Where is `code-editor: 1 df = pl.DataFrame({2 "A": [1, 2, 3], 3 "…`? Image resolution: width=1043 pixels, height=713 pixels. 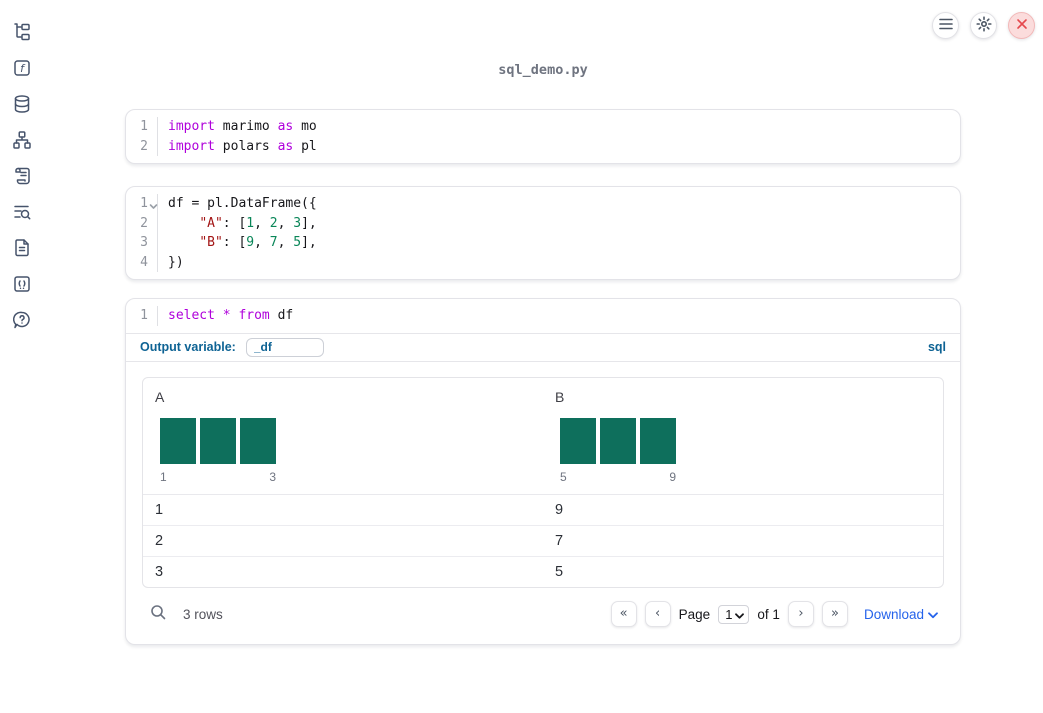
code-editor: 1 df = pl.DataFrame({2 "A": [1, 2, 3], 3 "… is located at coordinates (543, 233).